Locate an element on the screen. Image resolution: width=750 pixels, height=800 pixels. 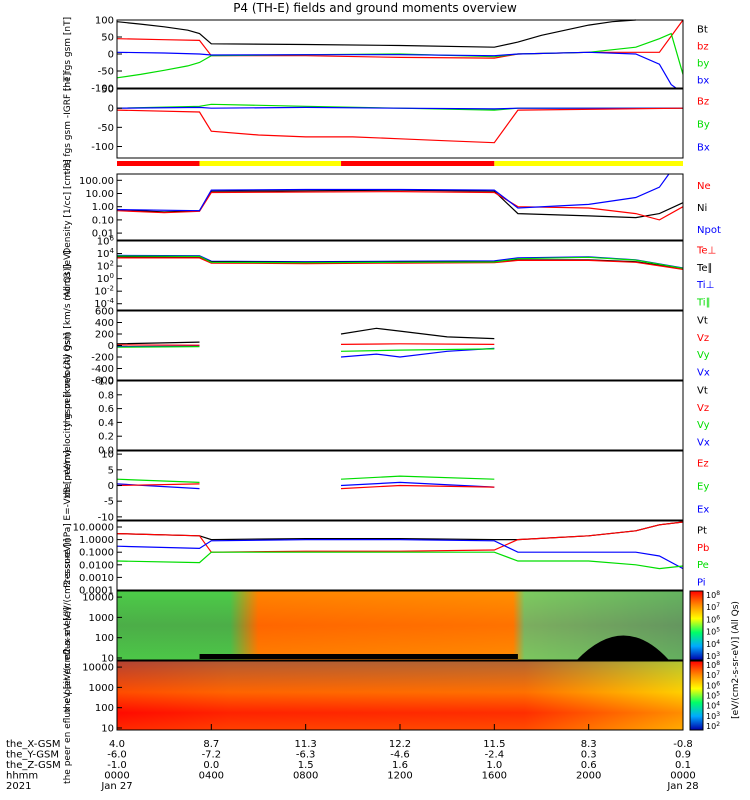
y-tick-label: 0.0100 is located at coordinates (96, 565).